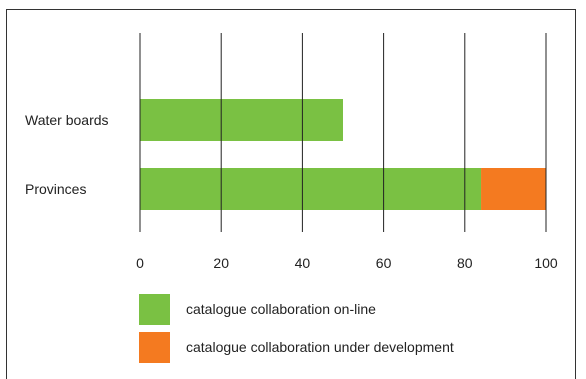 This screenshot has width=586, height=379. What do you see at coordinates (465, 263) in the screenshot?
I see `x-tick-label: 80` at bounding box center [465, 263].